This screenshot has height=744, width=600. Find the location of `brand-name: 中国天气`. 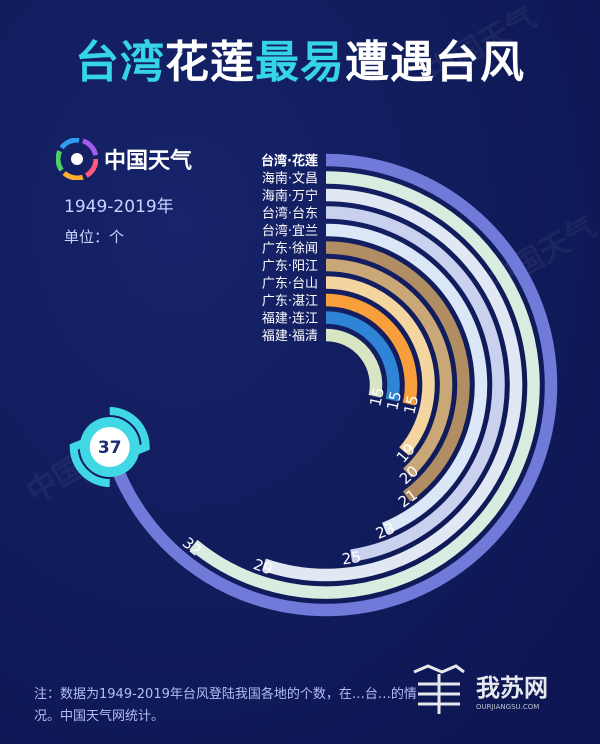

brand-name: 中国天气 is located at coordinates (148, 161).